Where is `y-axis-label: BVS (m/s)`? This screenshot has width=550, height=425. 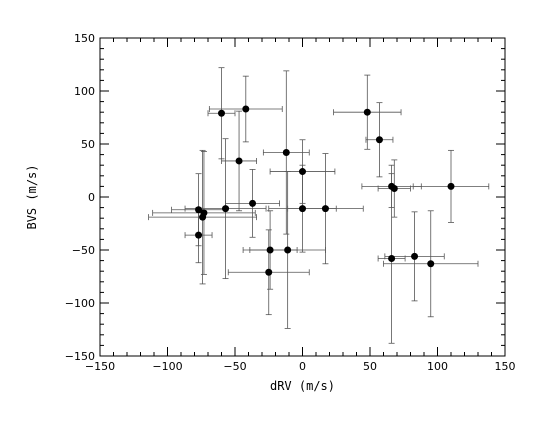
y-axis-label: BVS (m/s) is located at coordinates (32, 196).